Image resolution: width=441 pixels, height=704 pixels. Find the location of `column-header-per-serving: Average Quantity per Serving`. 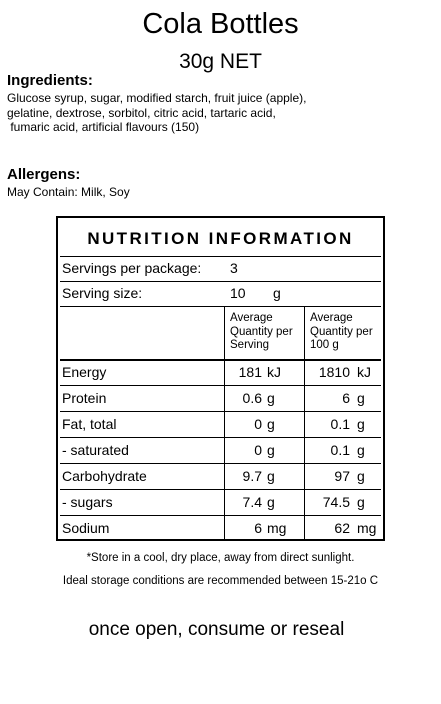

column-header-per-serving: Average Quantity per Serving is located at coordinates (261, 331).